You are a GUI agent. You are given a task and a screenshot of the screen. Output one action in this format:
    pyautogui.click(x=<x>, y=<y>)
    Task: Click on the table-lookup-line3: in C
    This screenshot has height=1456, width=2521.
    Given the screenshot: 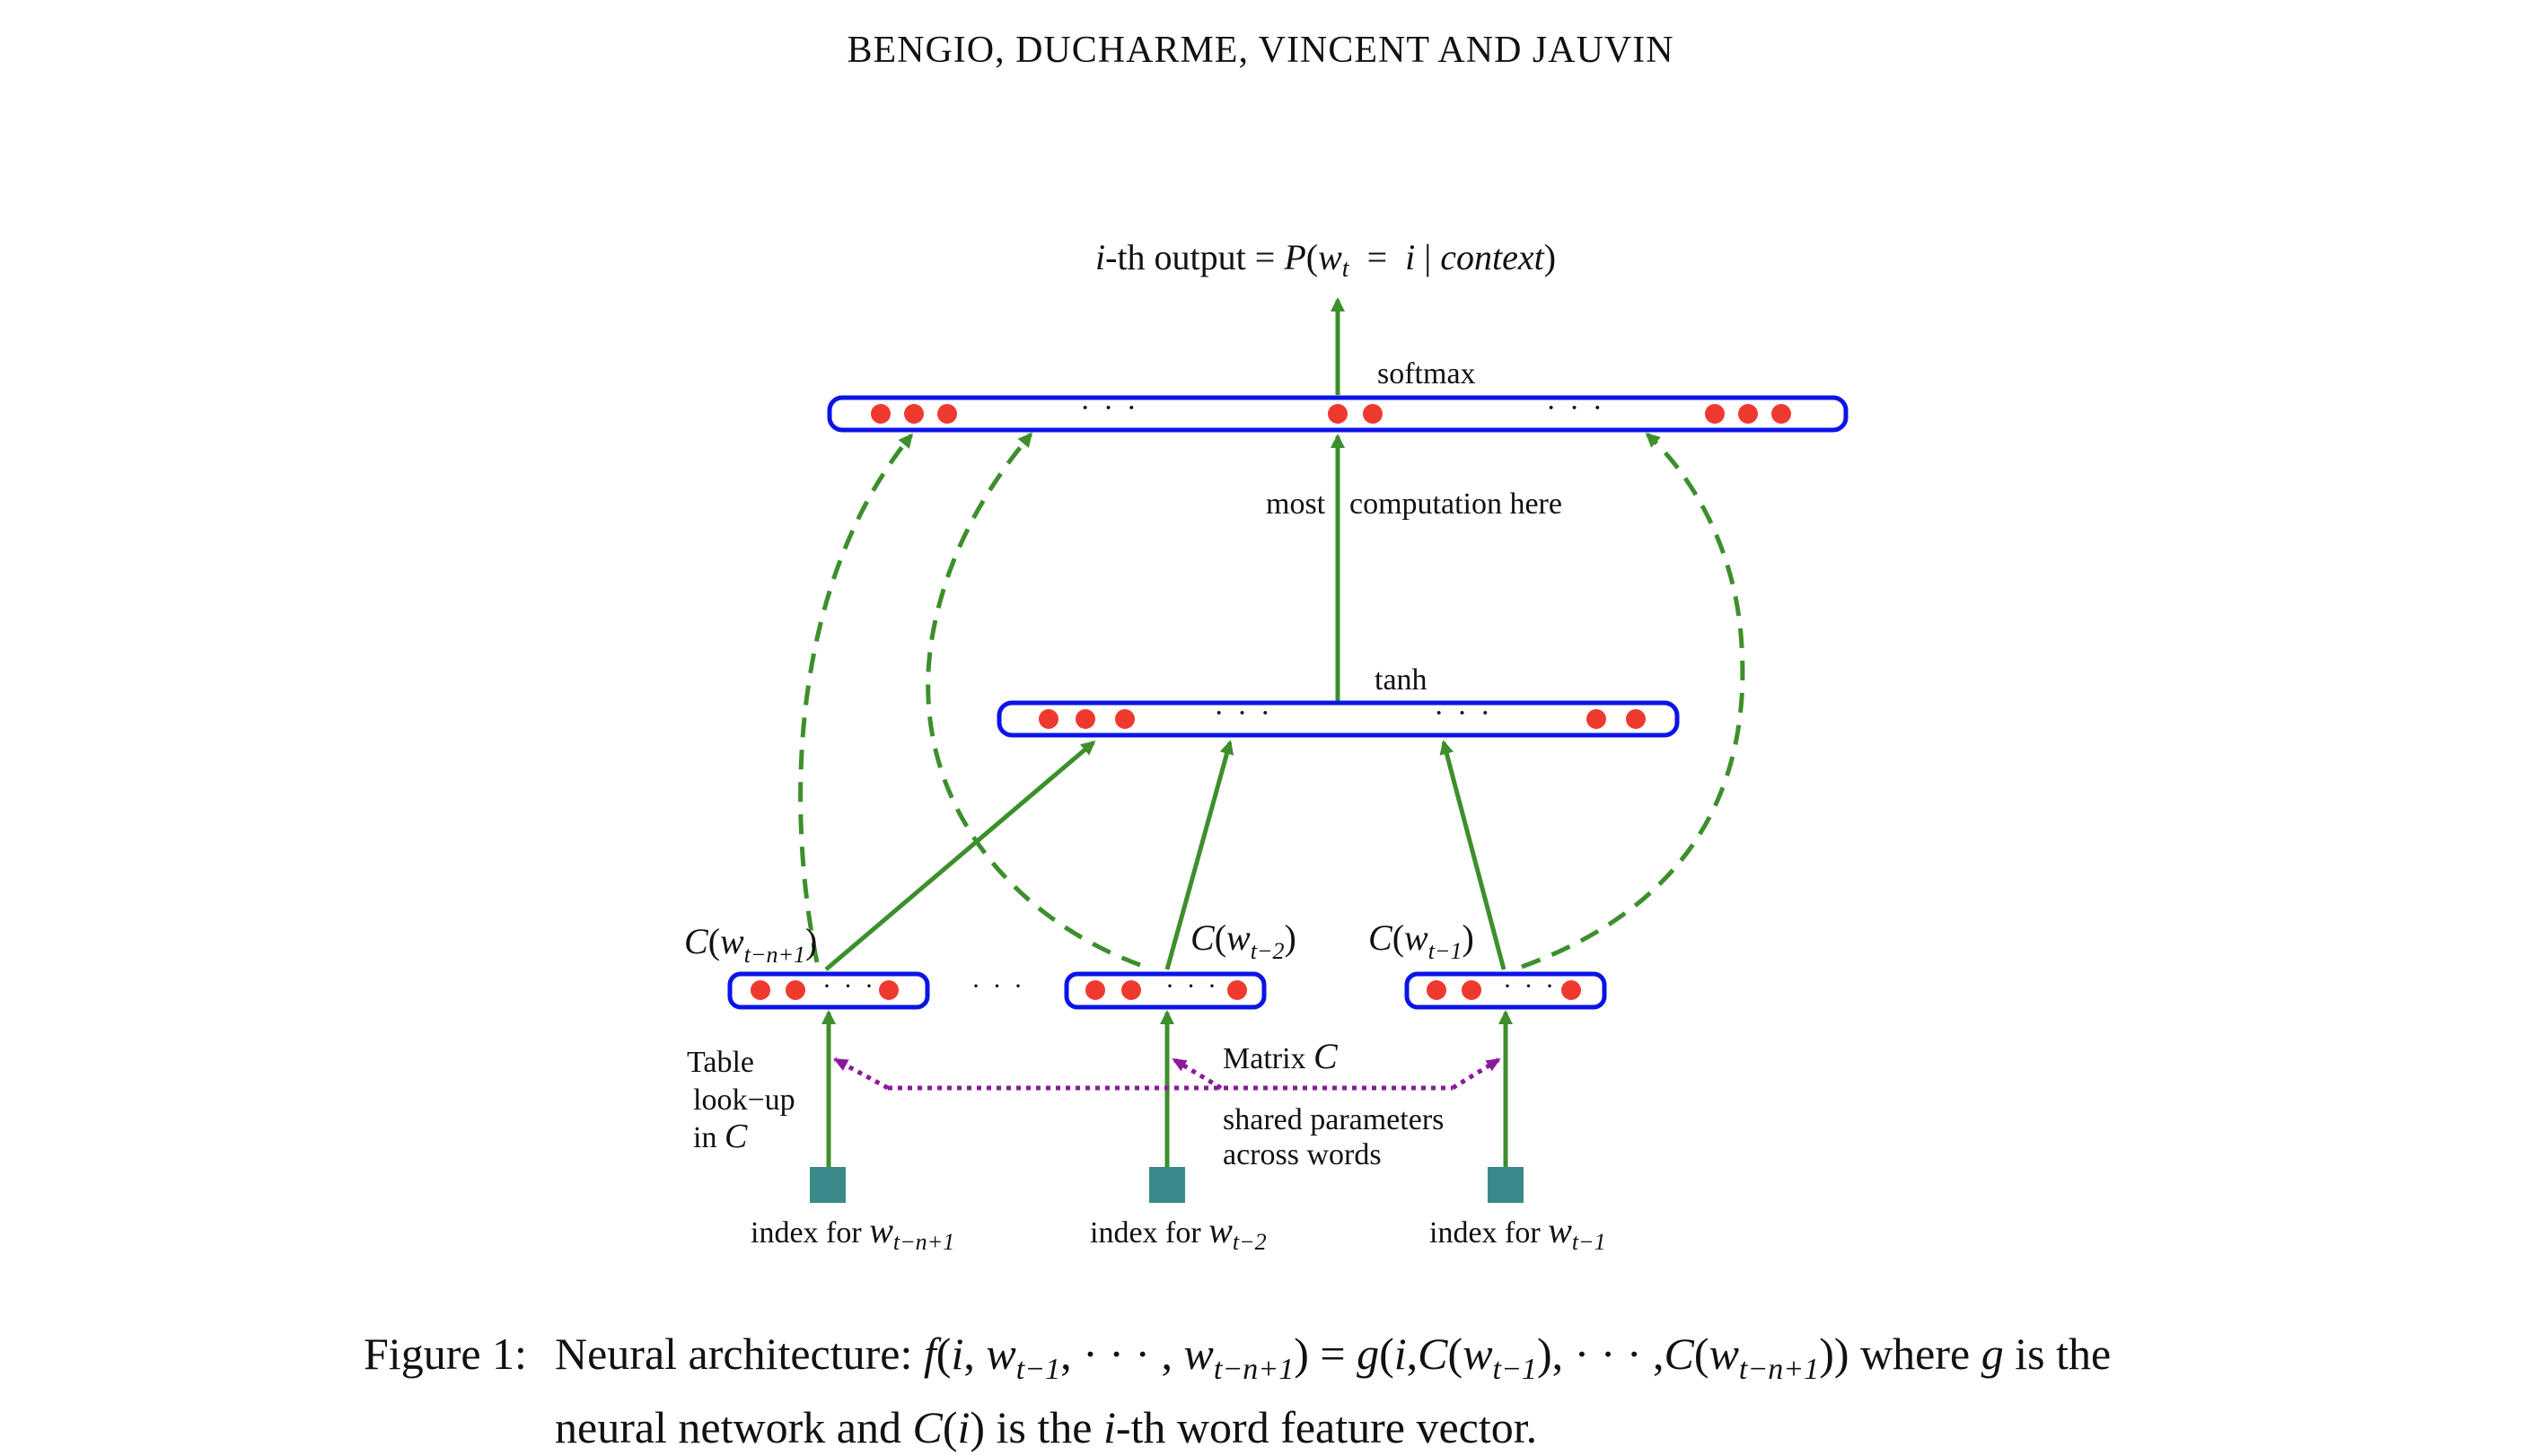 What is the action you would take?
    pyautogui.click(x=720, y=1136)
    